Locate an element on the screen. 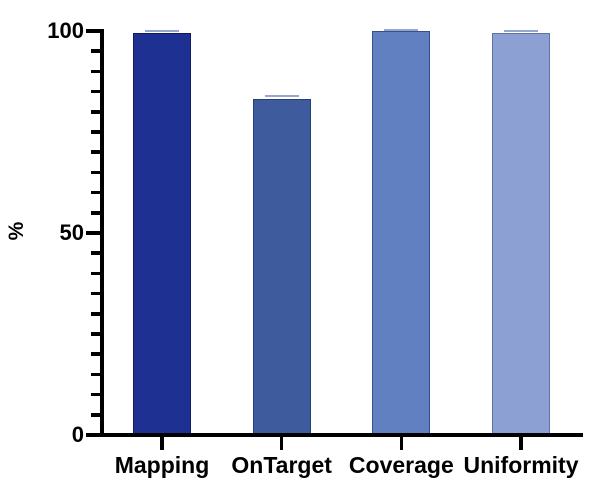  x-tick-label-coverage: Coverage is located at coordinates (401, 465).